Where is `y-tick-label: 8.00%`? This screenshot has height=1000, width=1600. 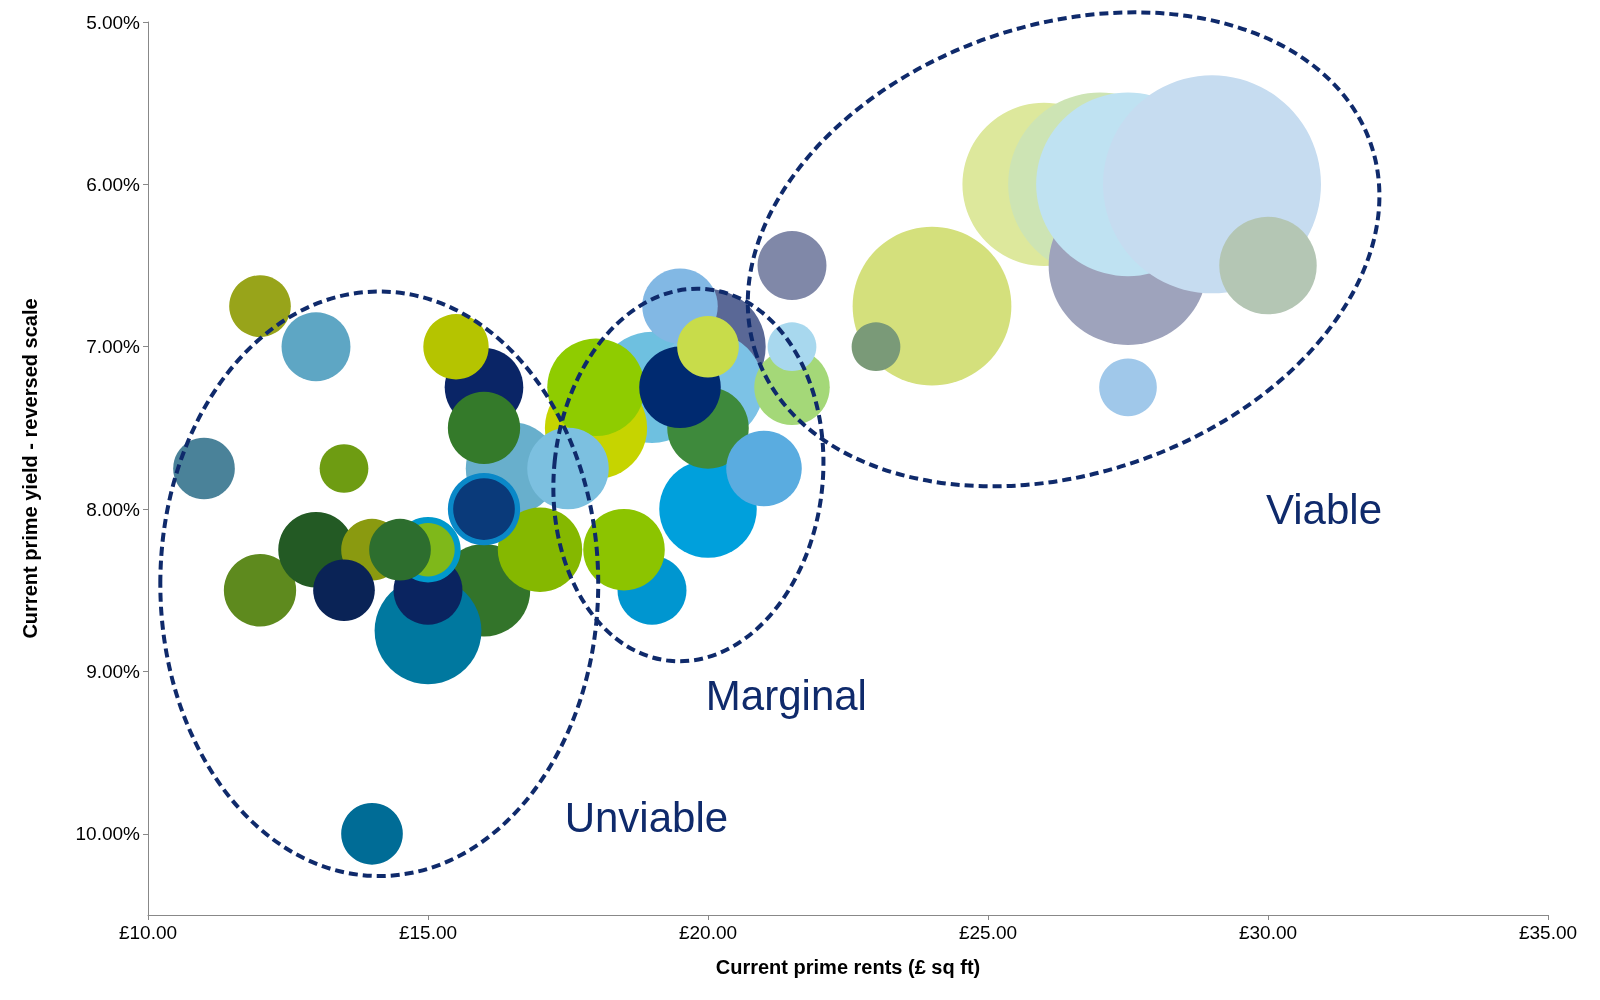
y-tick-label: 8.00% is located at coordinates (113, 509).